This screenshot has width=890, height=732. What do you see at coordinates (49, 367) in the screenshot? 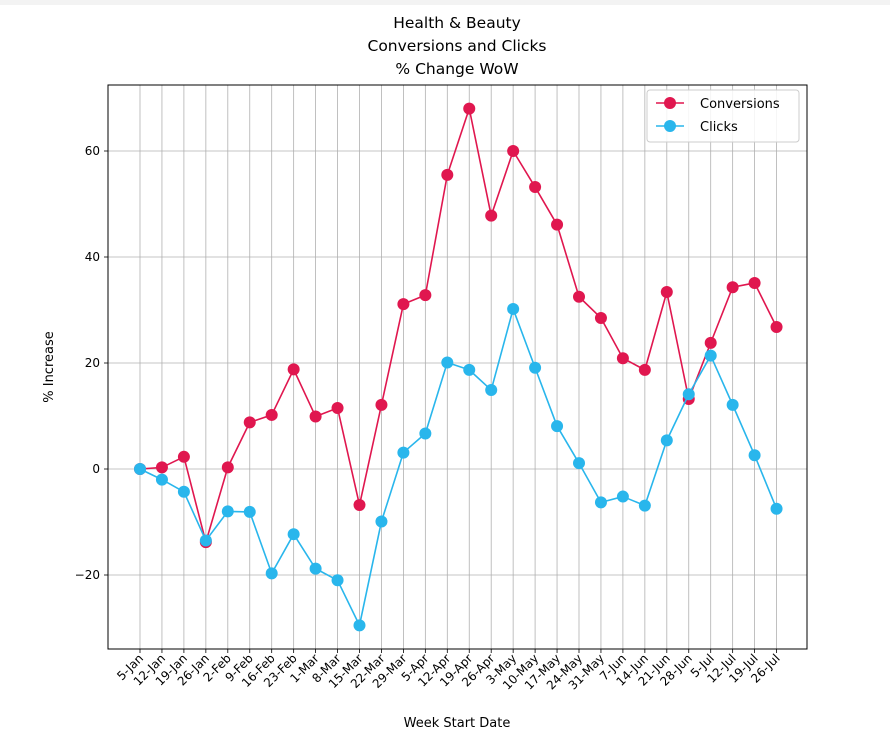
I see `y-axis-label: % Increase` at bounding box center [49, 367].